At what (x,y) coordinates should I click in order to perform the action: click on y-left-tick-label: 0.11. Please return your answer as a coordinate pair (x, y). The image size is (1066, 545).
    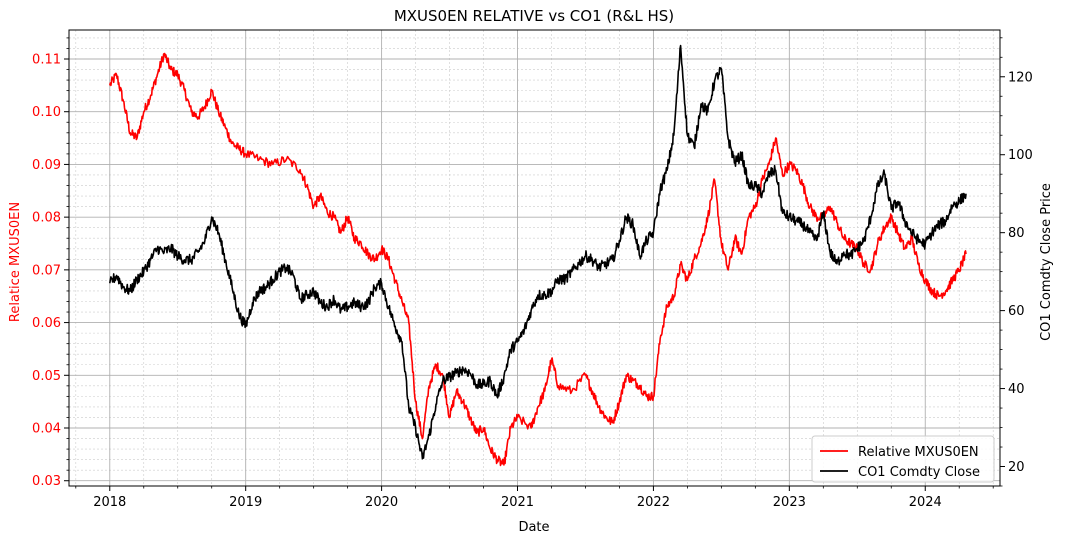
    Looking at the image, I should click on (46, 59).